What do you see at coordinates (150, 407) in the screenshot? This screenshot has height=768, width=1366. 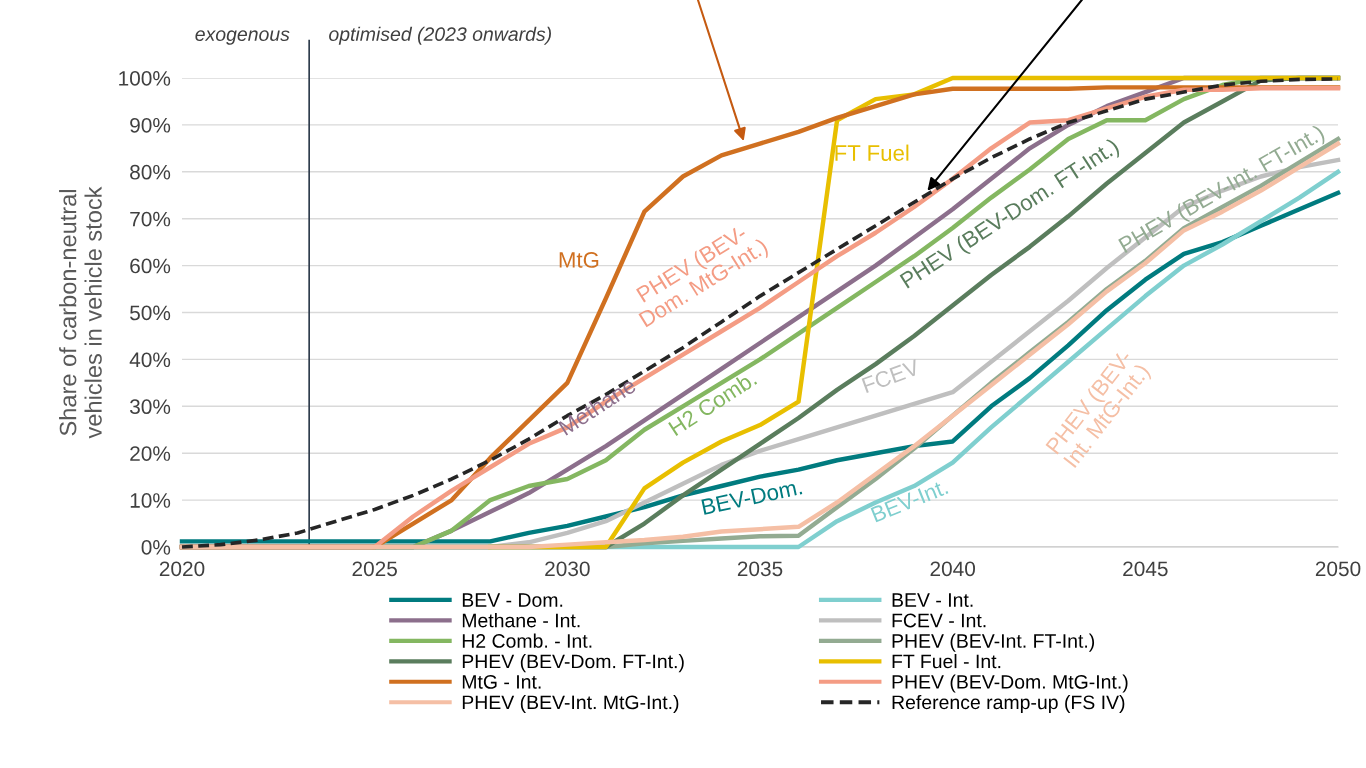 I see `y-tick-label: 30%` at bounding box center [150, 407].